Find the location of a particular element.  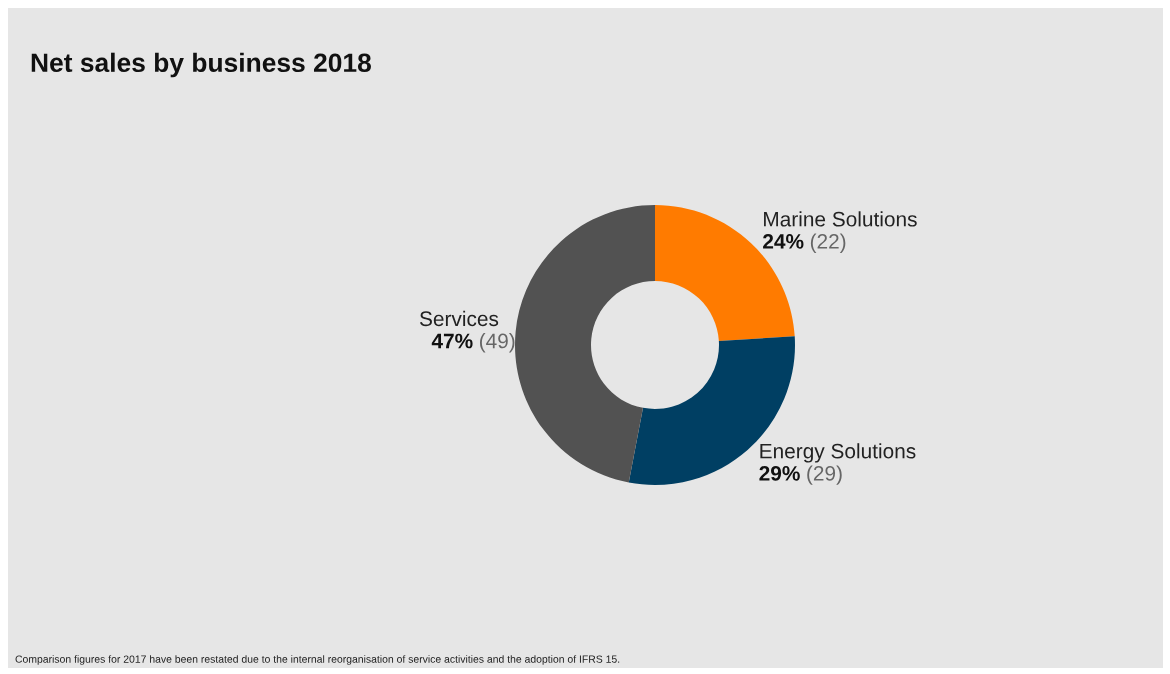

text: Net sales by business 2018 is located at coordinates (201, 65).